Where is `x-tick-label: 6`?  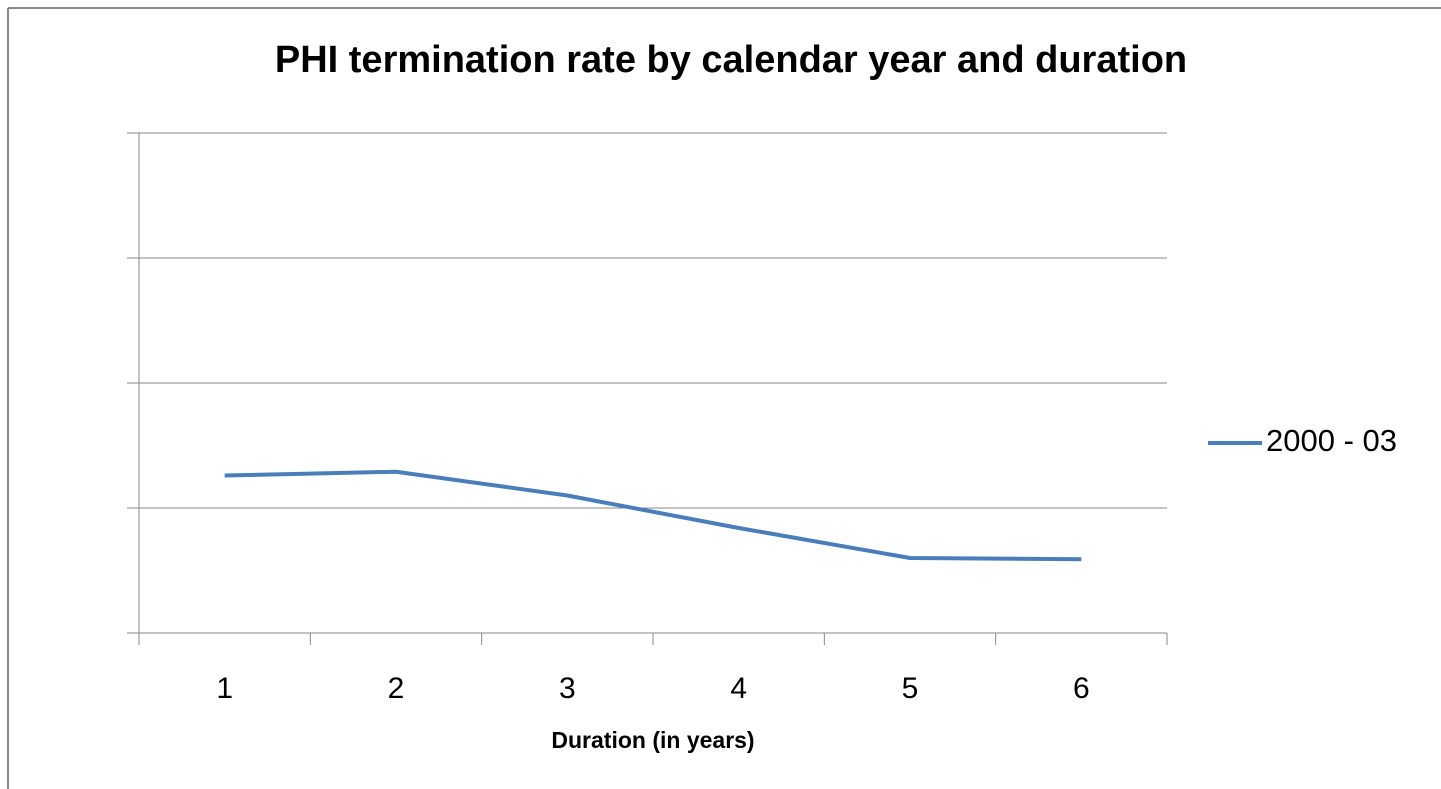 x-tick-label: 6 is located at coordinates (1081, 688).